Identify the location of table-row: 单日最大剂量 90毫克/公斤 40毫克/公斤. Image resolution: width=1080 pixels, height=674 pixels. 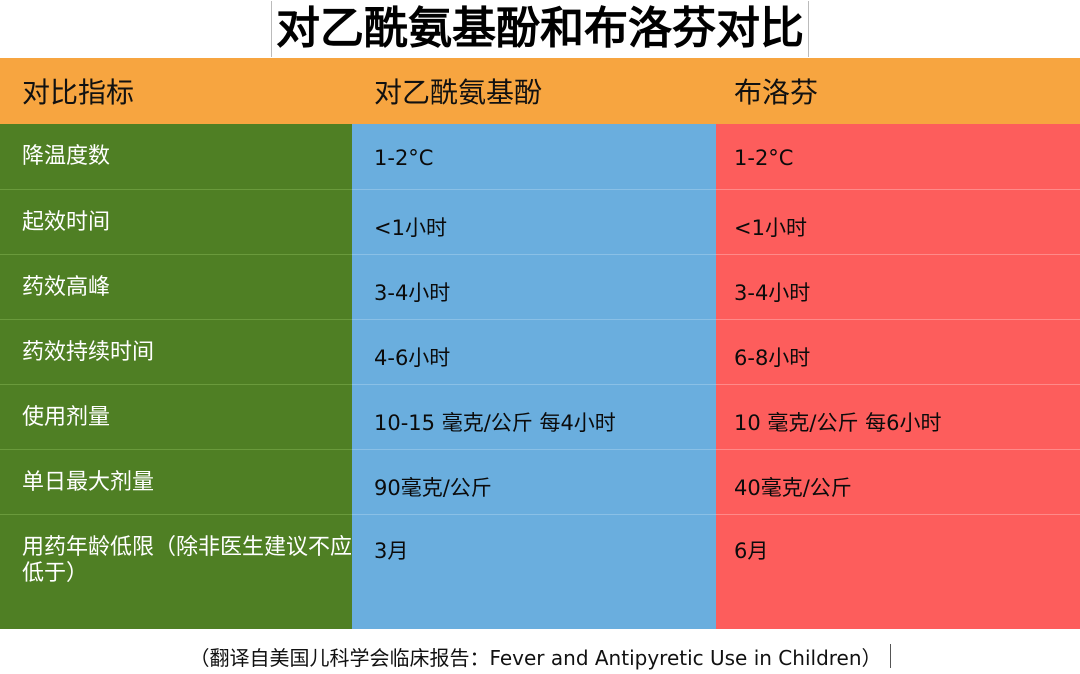
(540, 481).